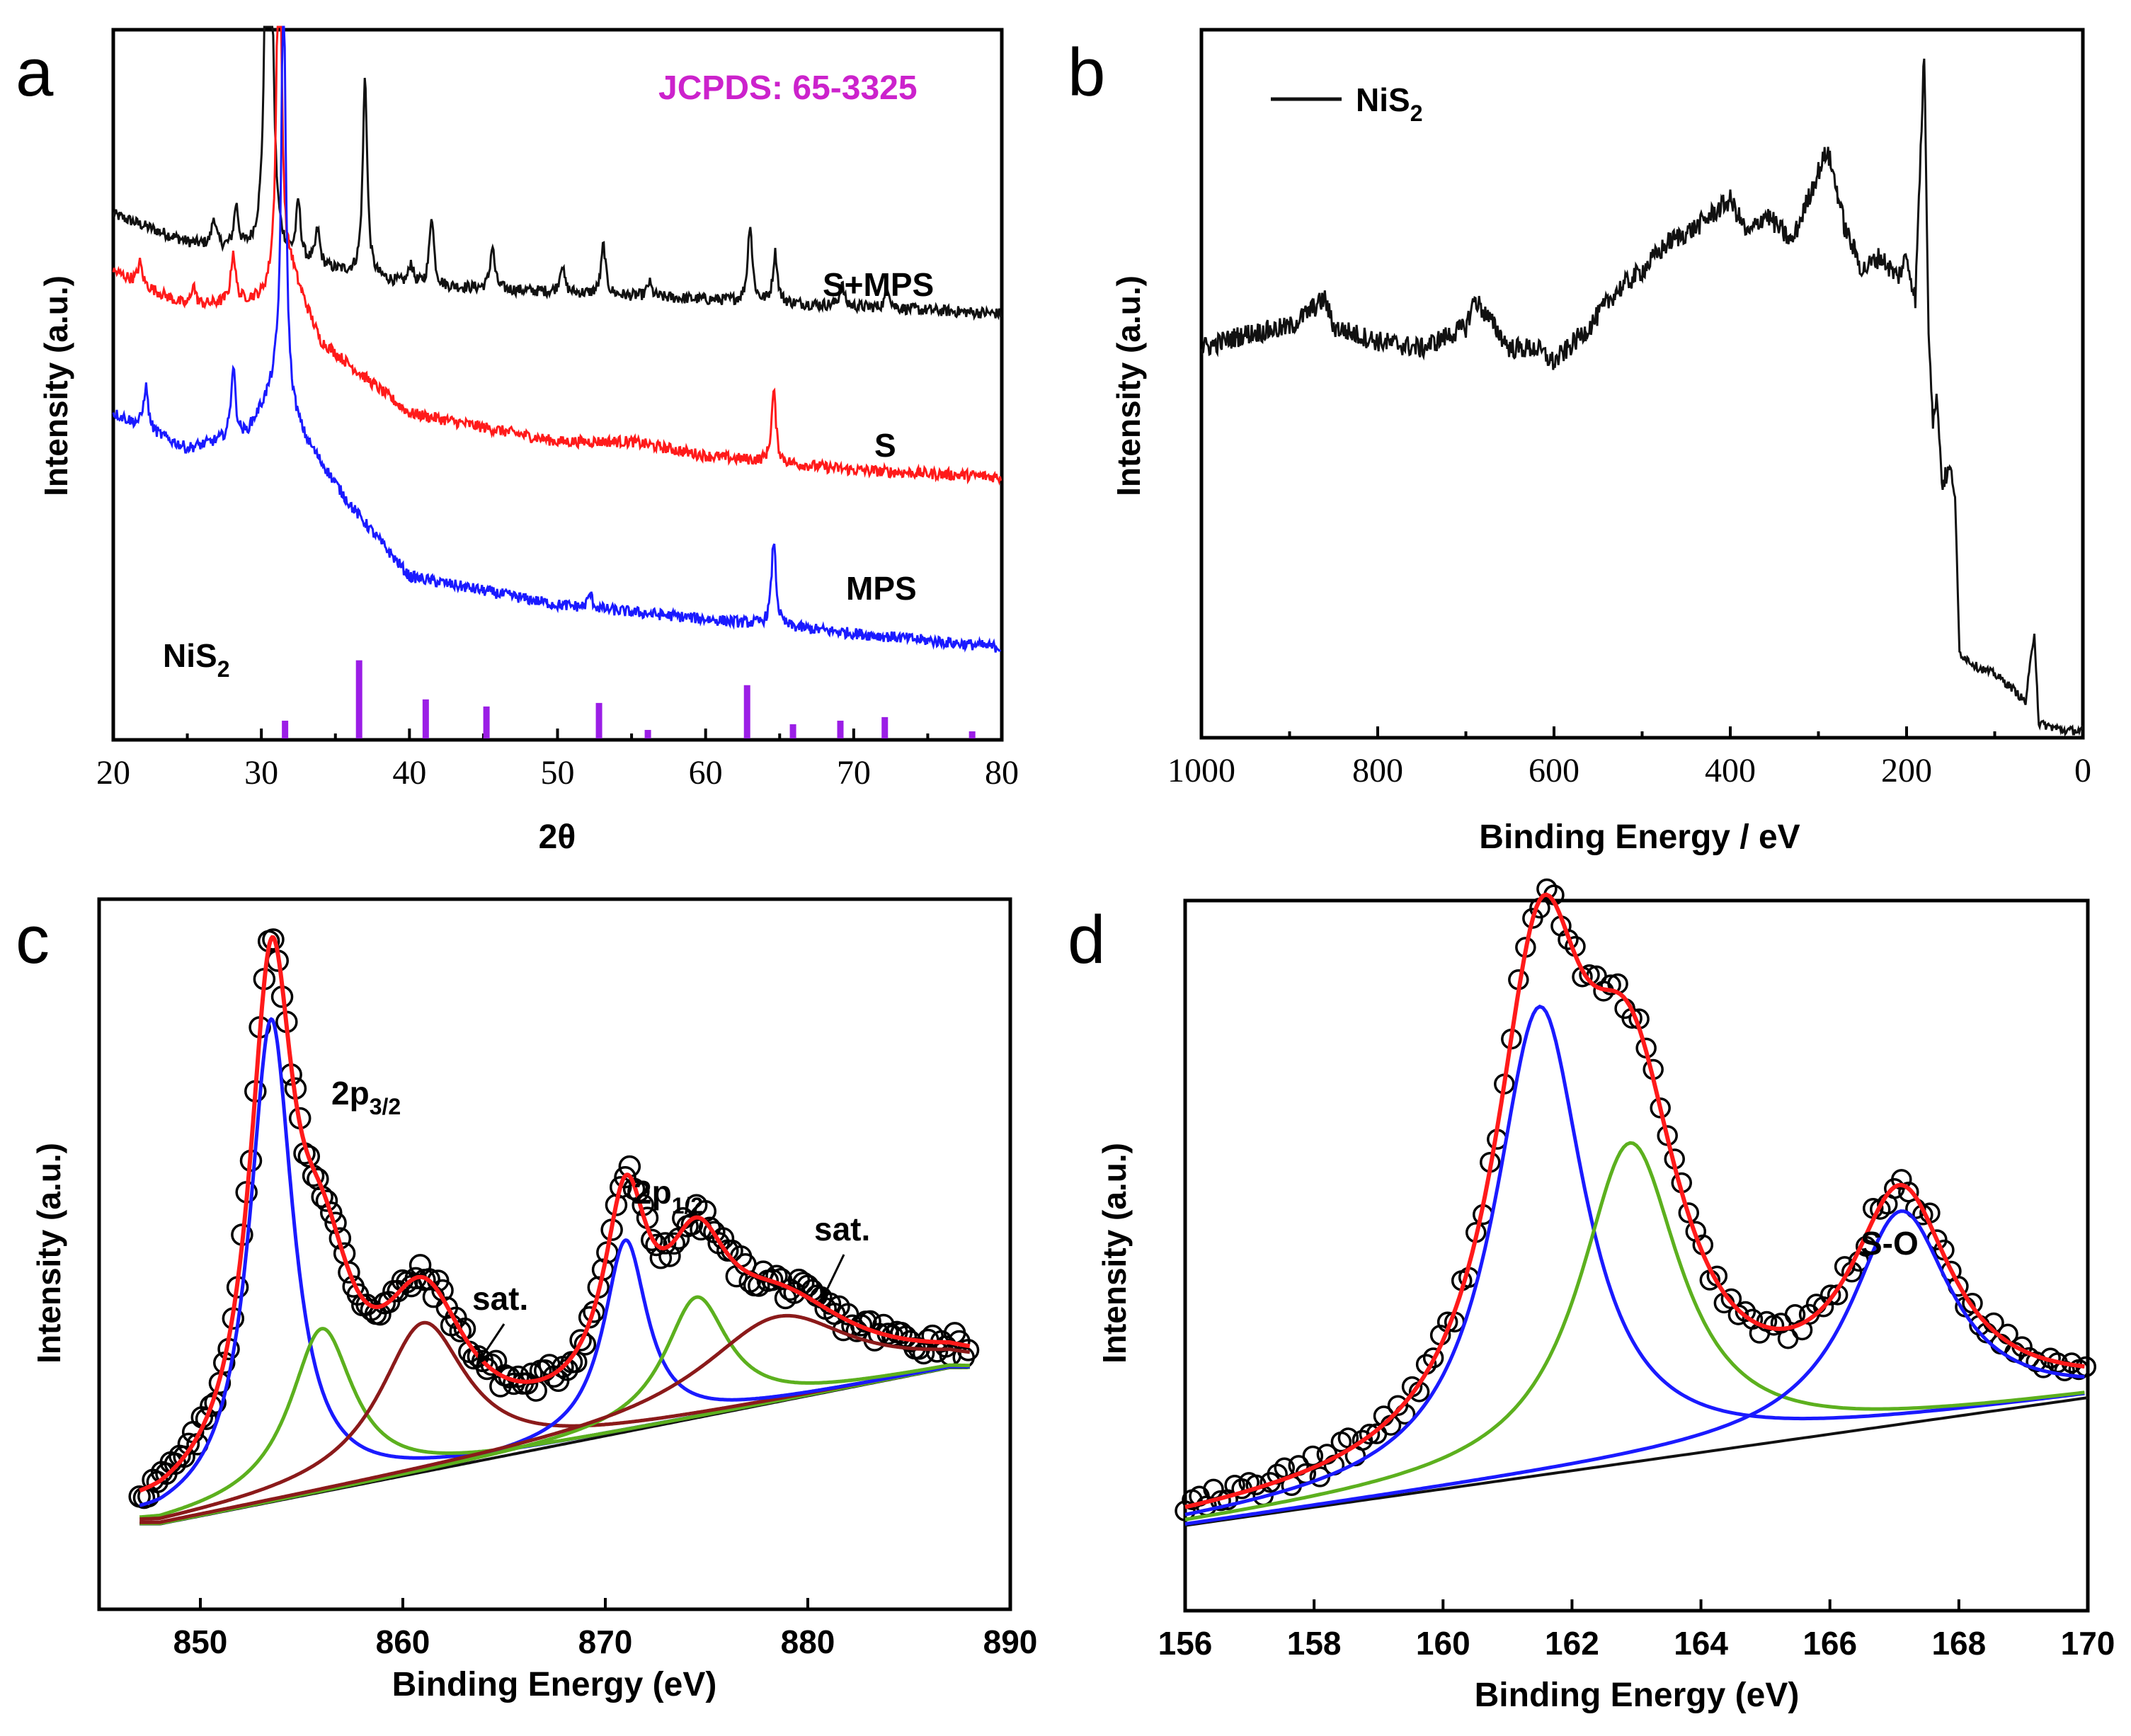 This screenshot has height=1736, width=2131. What do you see at coordinates (1377, 770) in the screenshot?
I see `xtick-label: 800` at bounding box center [1377, 770].